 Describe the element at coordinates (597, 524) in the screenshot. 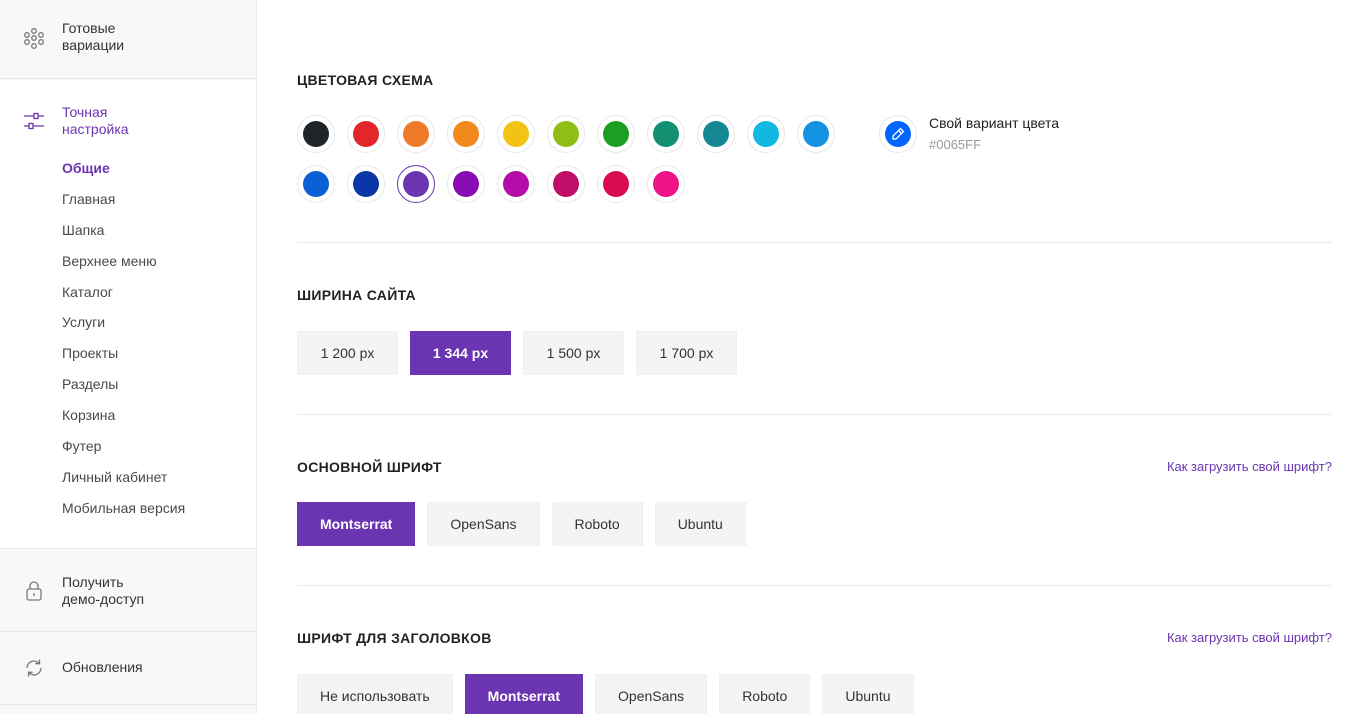

I see `main-font-option: Roboto` at that location.